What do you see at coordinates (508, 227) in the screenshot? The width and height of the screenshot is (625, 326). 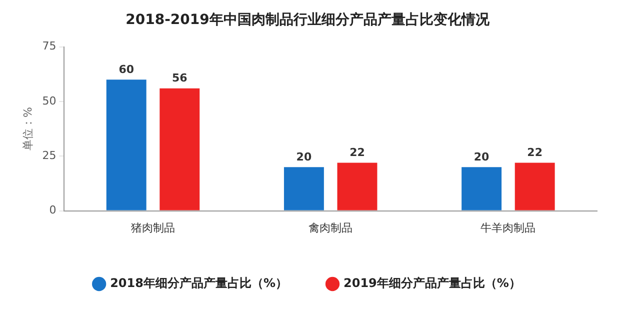 I see `x-tick-label: 牛羊肉制品` at bounding box center [508, 227].